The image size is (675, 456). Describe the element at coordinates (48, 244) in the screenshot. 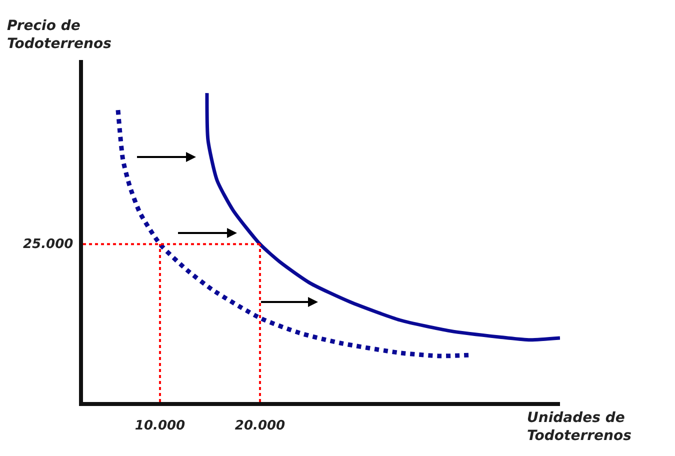

I see `text: 25.000` at that location.